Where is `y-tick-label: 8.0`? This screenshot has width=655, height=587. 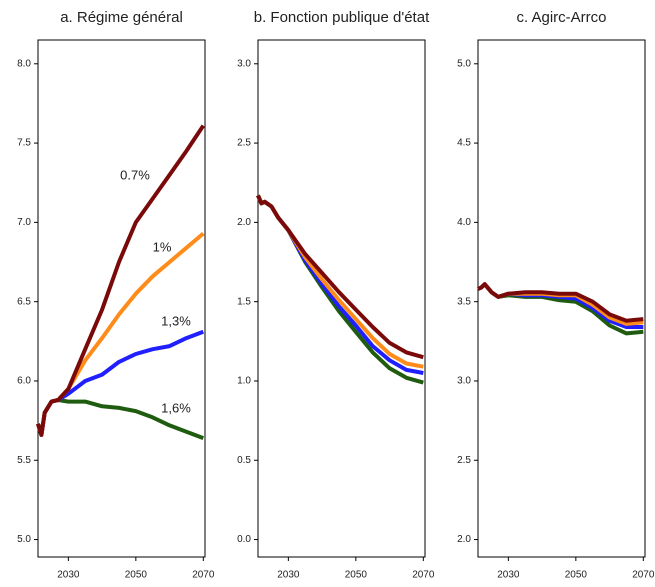
y-tick-label: 8.0 is located at coordinates (24, 63).